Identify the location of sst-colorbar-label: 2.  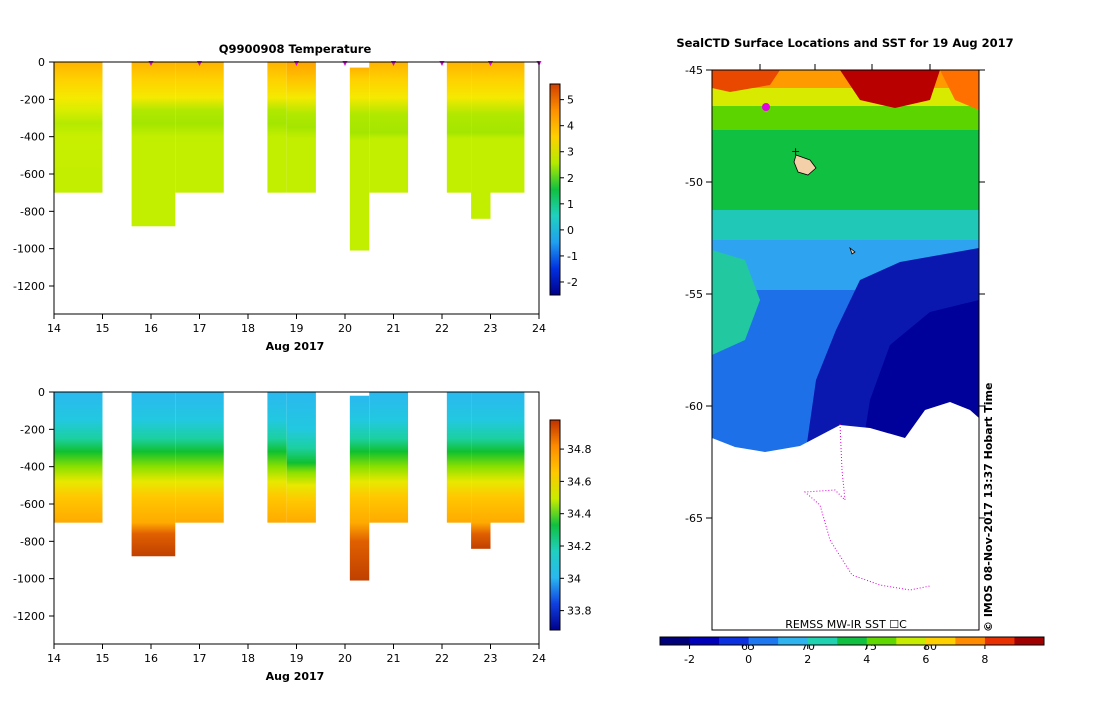
(807, 659).